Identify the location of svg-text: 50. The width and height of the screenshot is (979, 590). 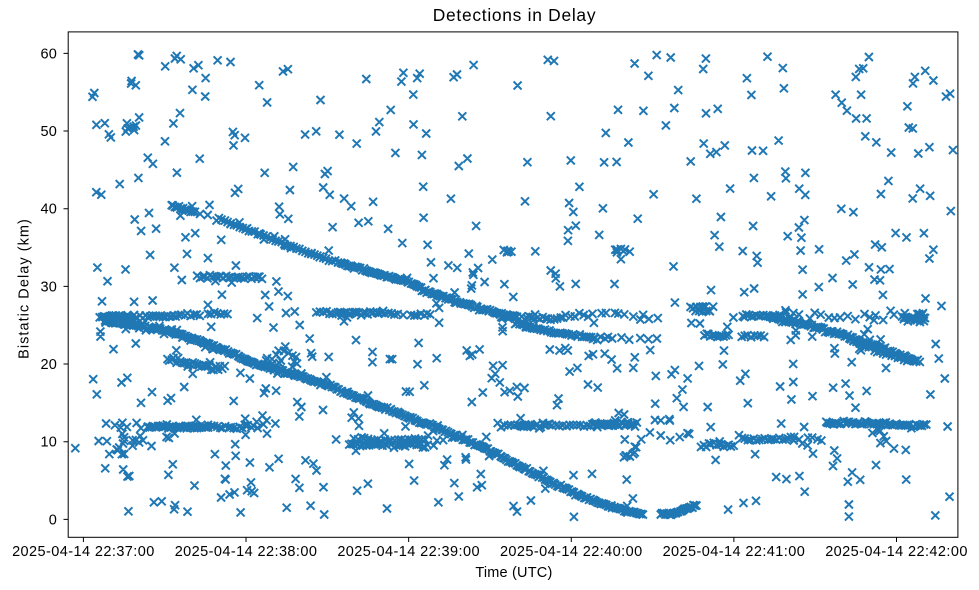
(48, 132).